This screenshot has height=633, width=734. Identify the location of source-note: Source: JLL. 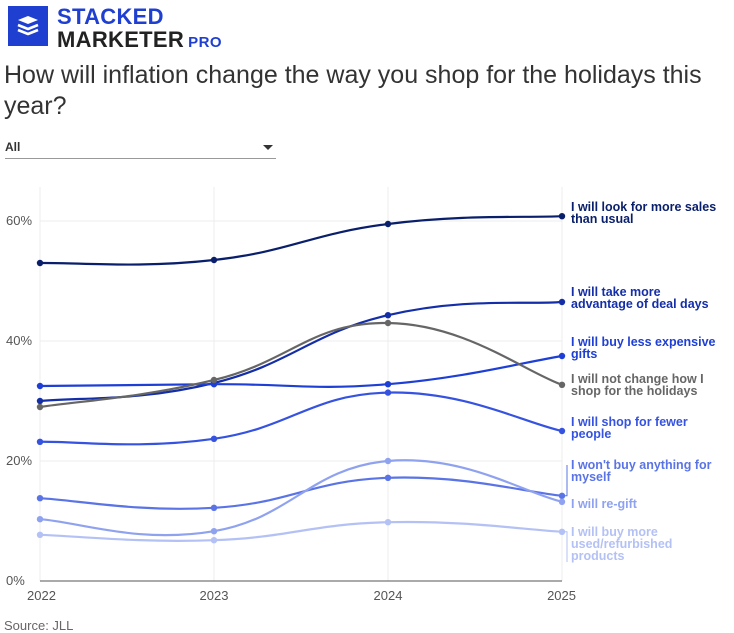
(39, 625).